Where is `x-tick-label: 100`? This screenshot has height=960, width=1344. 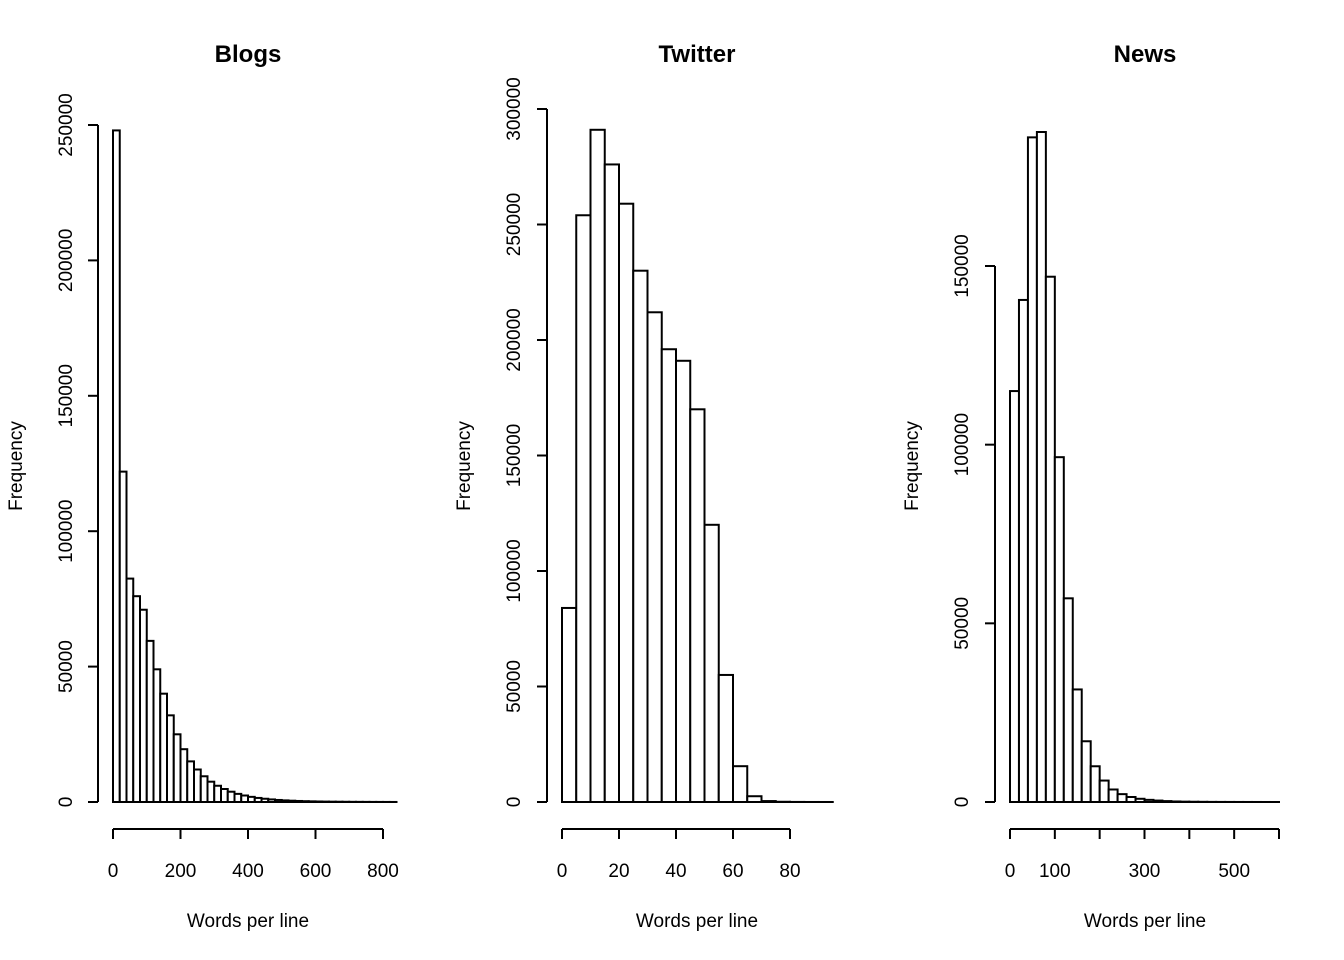 x-tick-label: 100 is located at coordinates (1055, 871).